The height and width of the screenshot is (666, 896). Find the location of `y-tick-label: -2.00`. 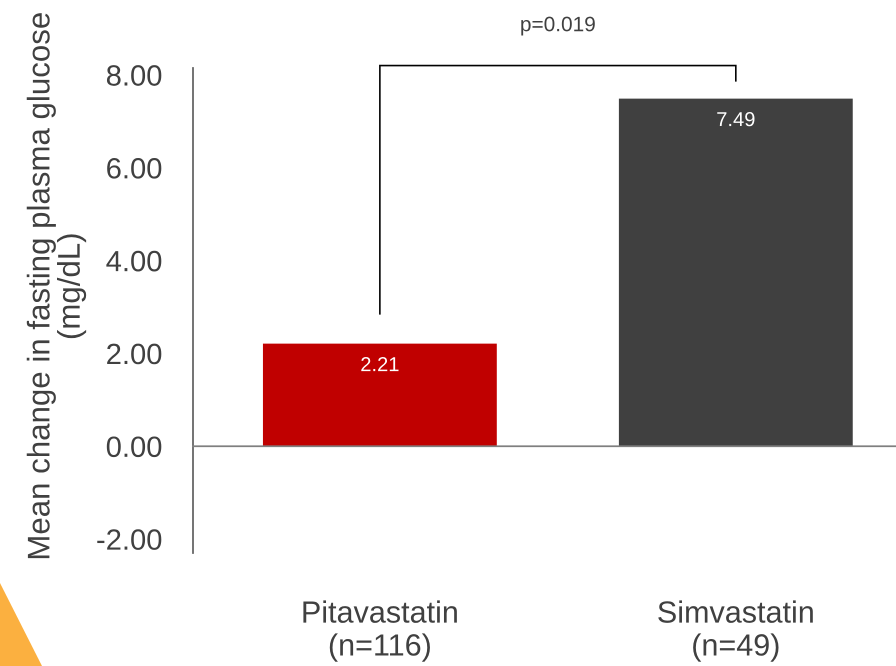

y-tick-label: -2.00 is located at coordinates (129, 539).